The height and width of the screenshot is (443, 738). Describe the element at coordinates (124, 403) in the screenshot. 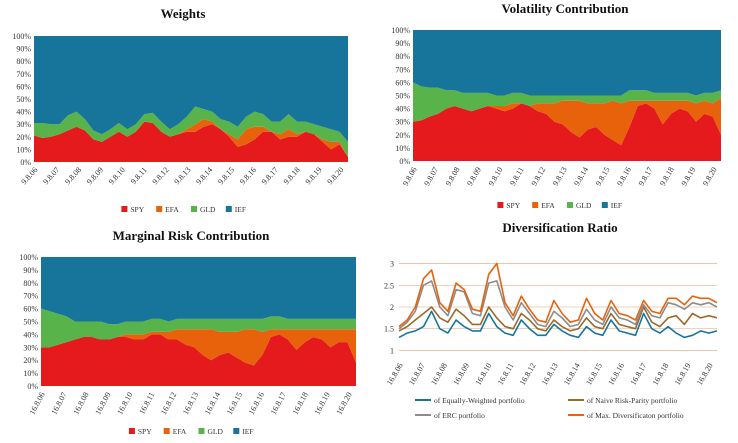

I see `x-tick-label: 16.8.10` at that location.